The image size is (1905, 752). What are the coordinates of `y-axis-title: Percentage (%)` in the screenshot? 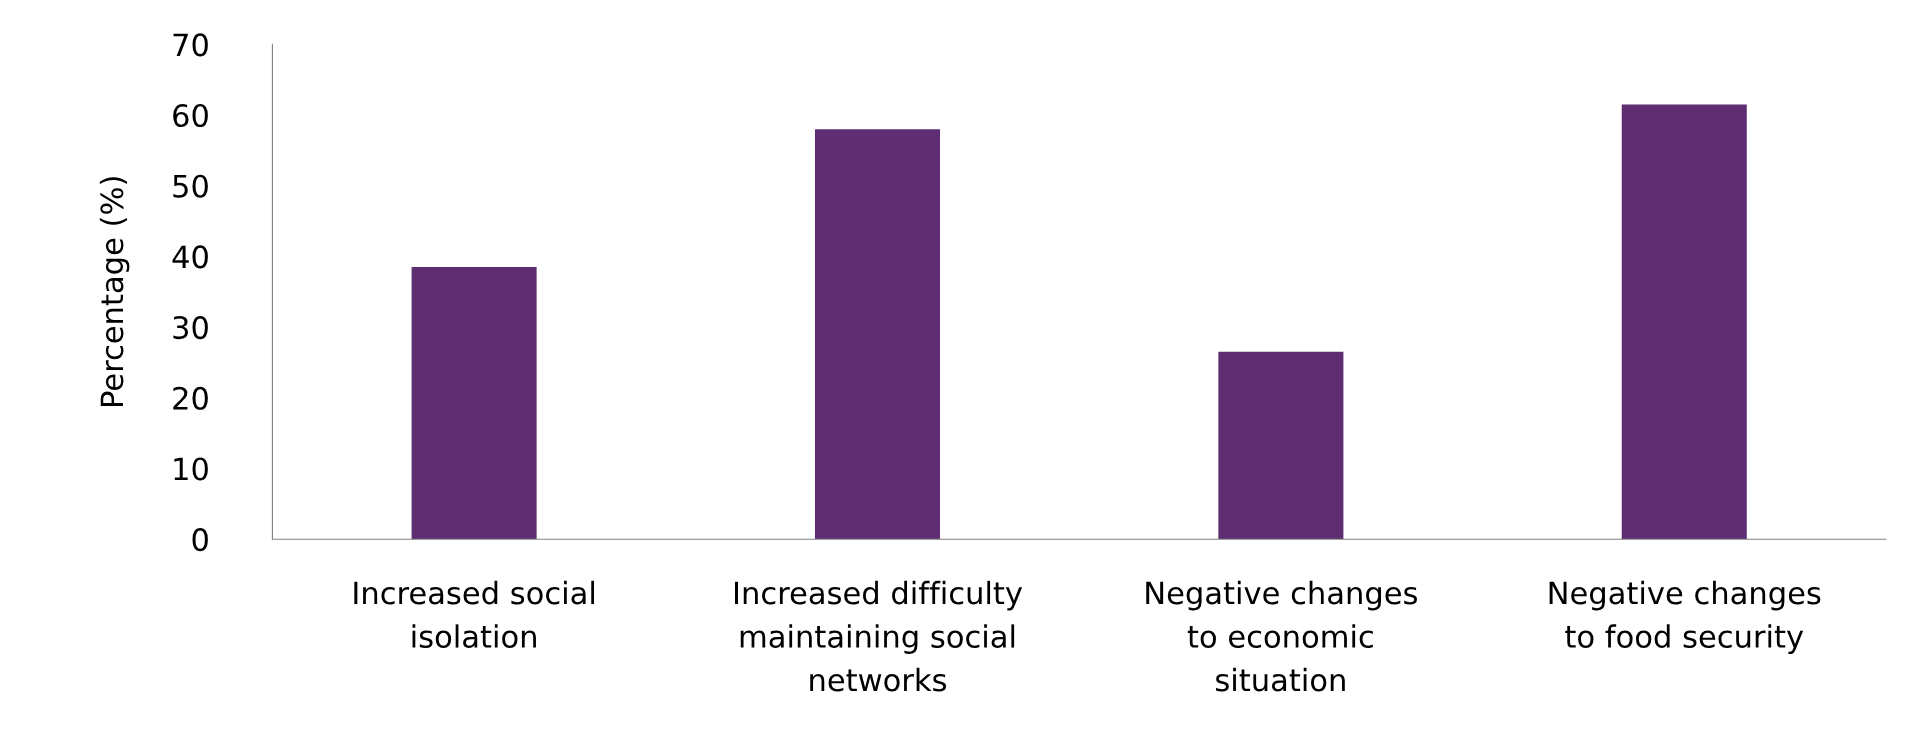 It's located at (114, 291).